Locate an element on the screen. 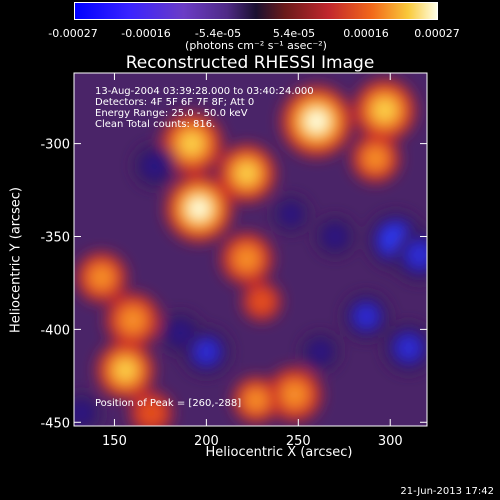 The height and width of the screenshot is (500, 500). colorbar-tick: -5.4e-05 is located at coordinates (218, 33).